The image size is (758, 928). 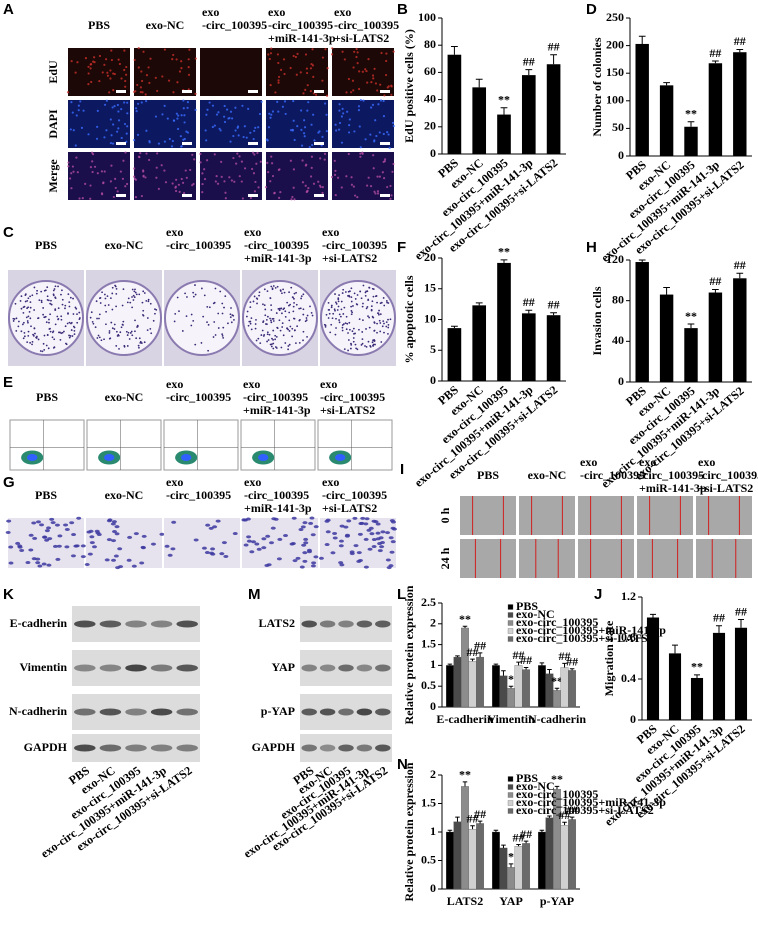 What do you see at coordinates (510, 631) in the screenshot?
I see `legend-swatch` at bounding box center [510, 631].